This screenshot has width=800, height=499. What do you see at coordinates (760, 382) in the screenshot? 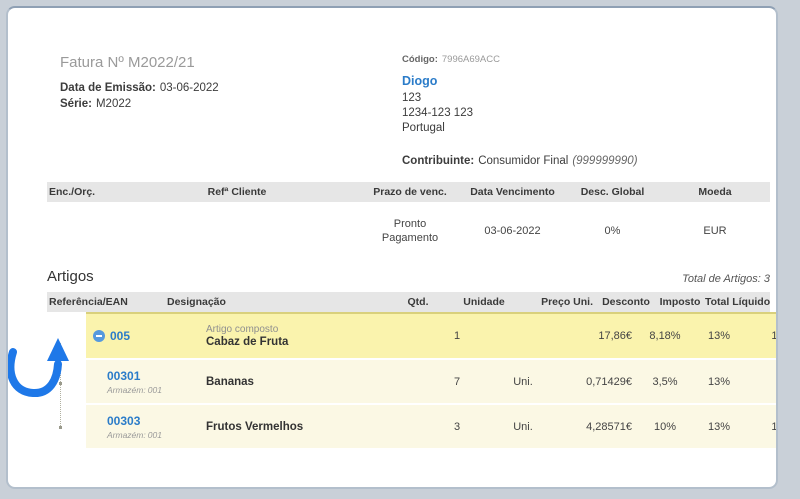
I see `article-total: 5,46€` at bounding box center [760, 382].